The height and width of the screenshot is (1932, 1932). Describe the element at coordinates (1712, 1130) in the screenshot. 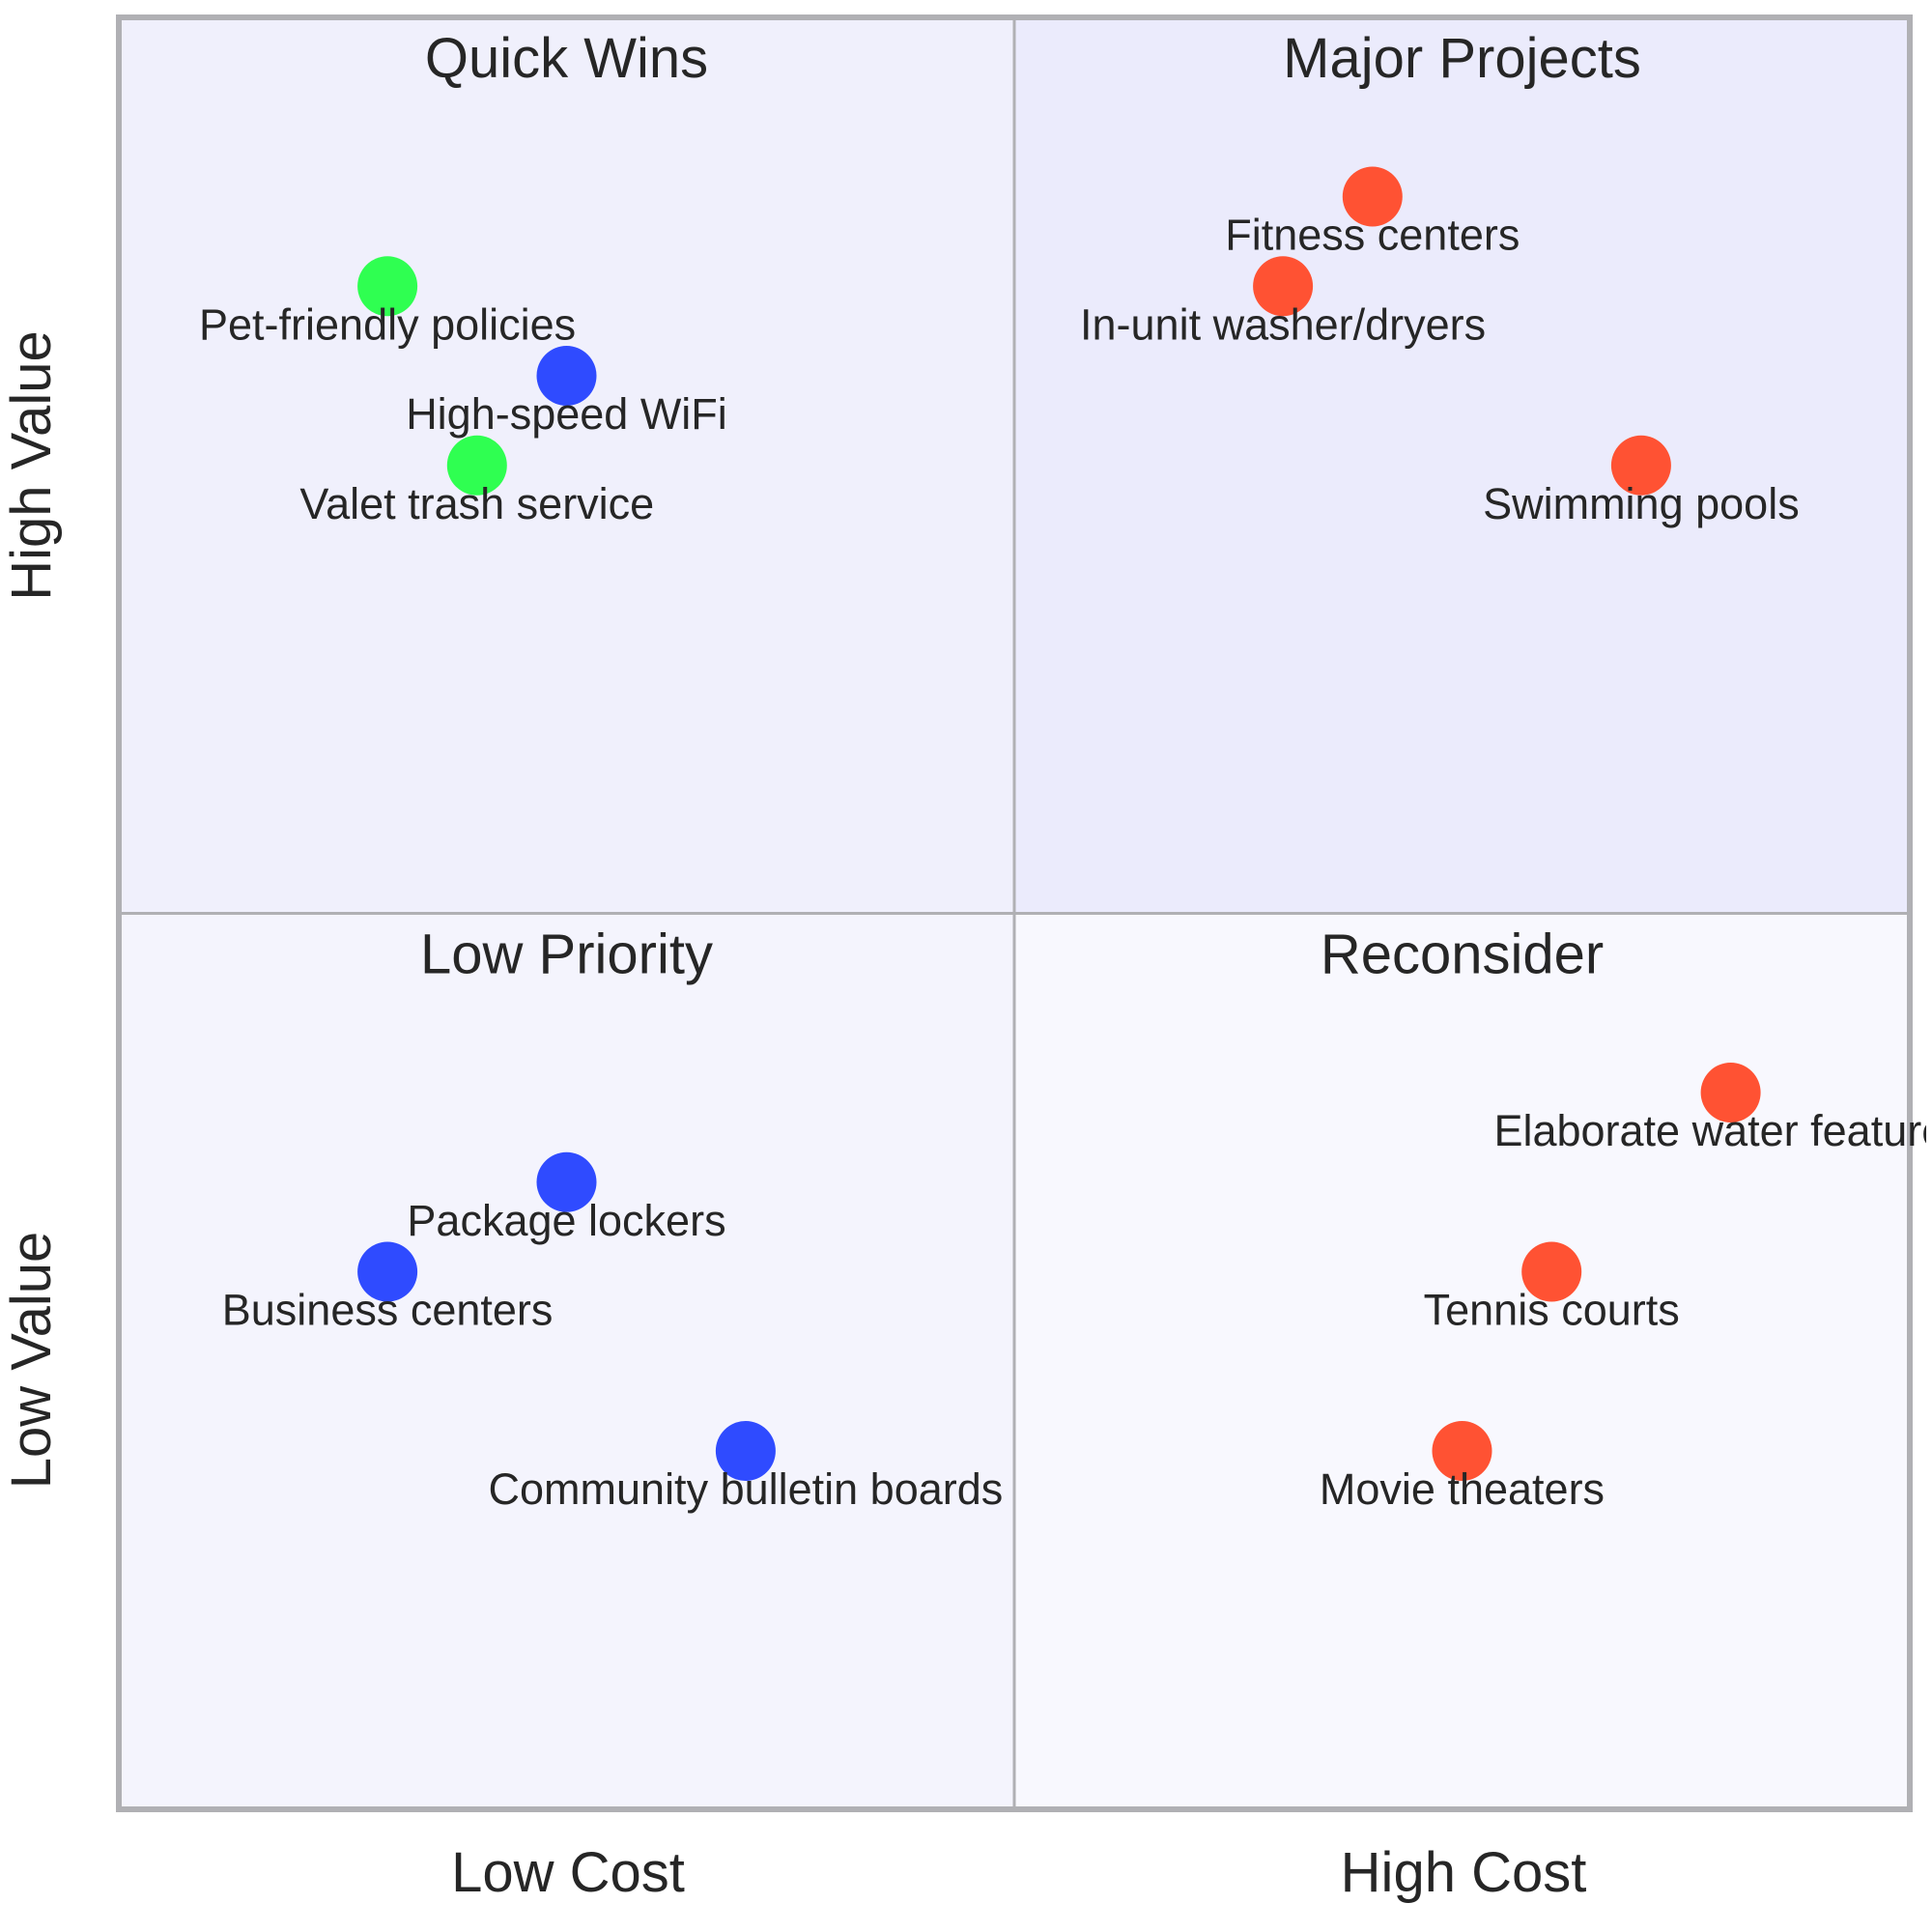

I see `point-label: Elaborate water features` at that location.